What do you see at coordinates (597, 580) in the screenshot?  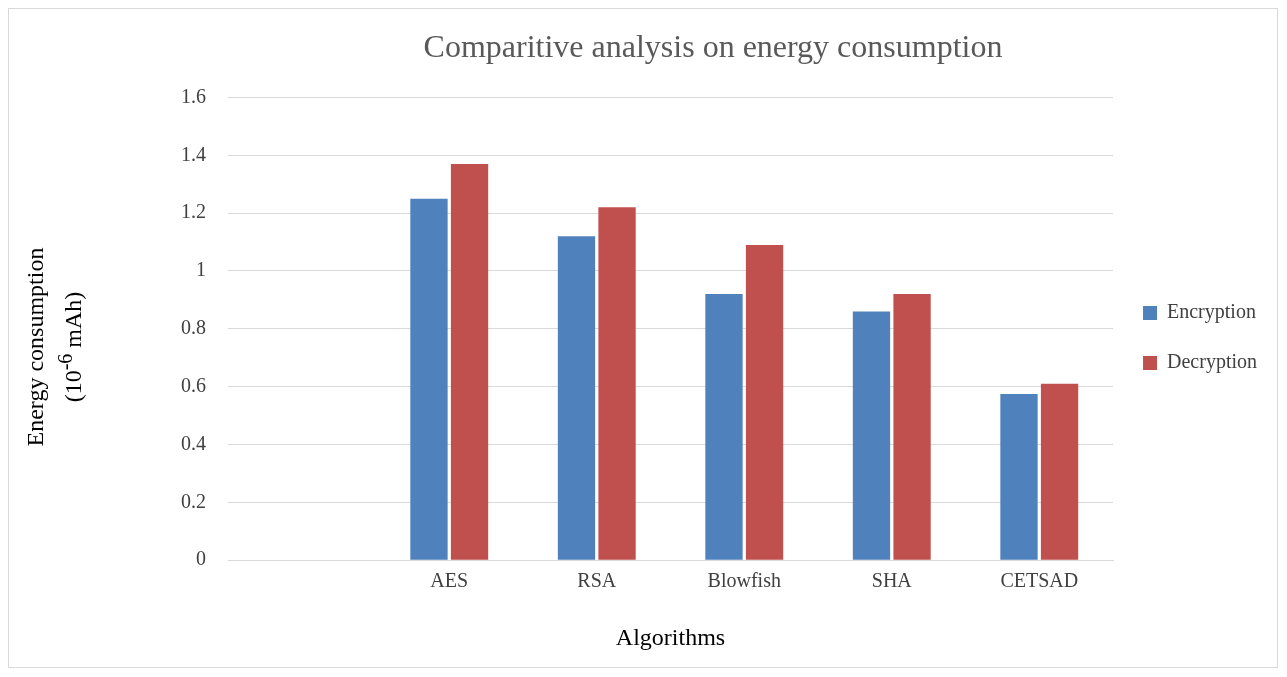 I see `x-tick-label: RSA` at bounding box center [597, 580].